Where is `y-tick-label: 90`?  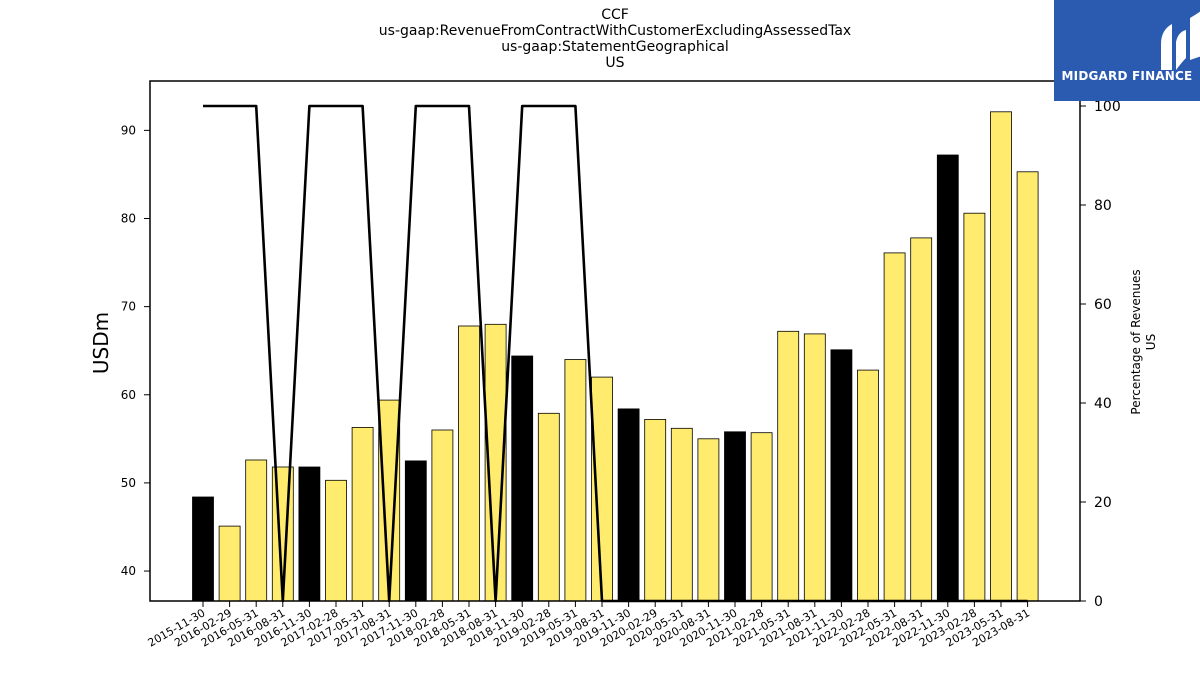 y-tick-label: 90 is located at coordinates (128, 130).